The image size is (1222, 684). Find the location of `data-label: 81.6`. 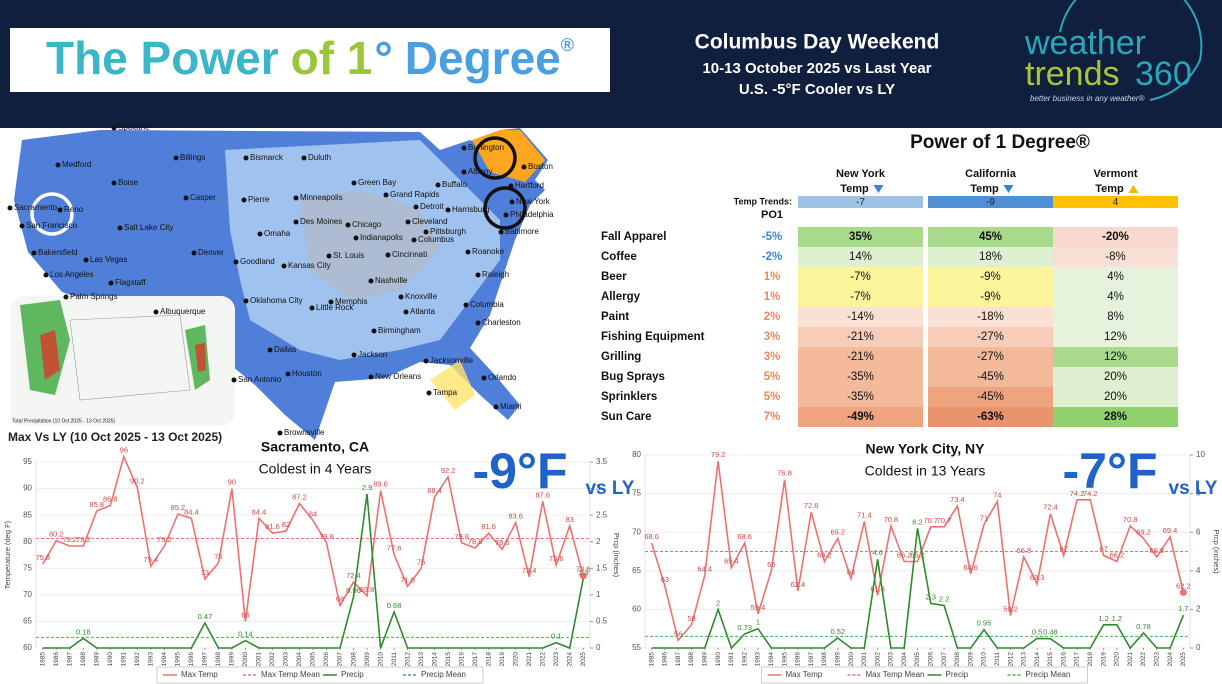

data-label: 81.6 is located at coordinates (272, 526).